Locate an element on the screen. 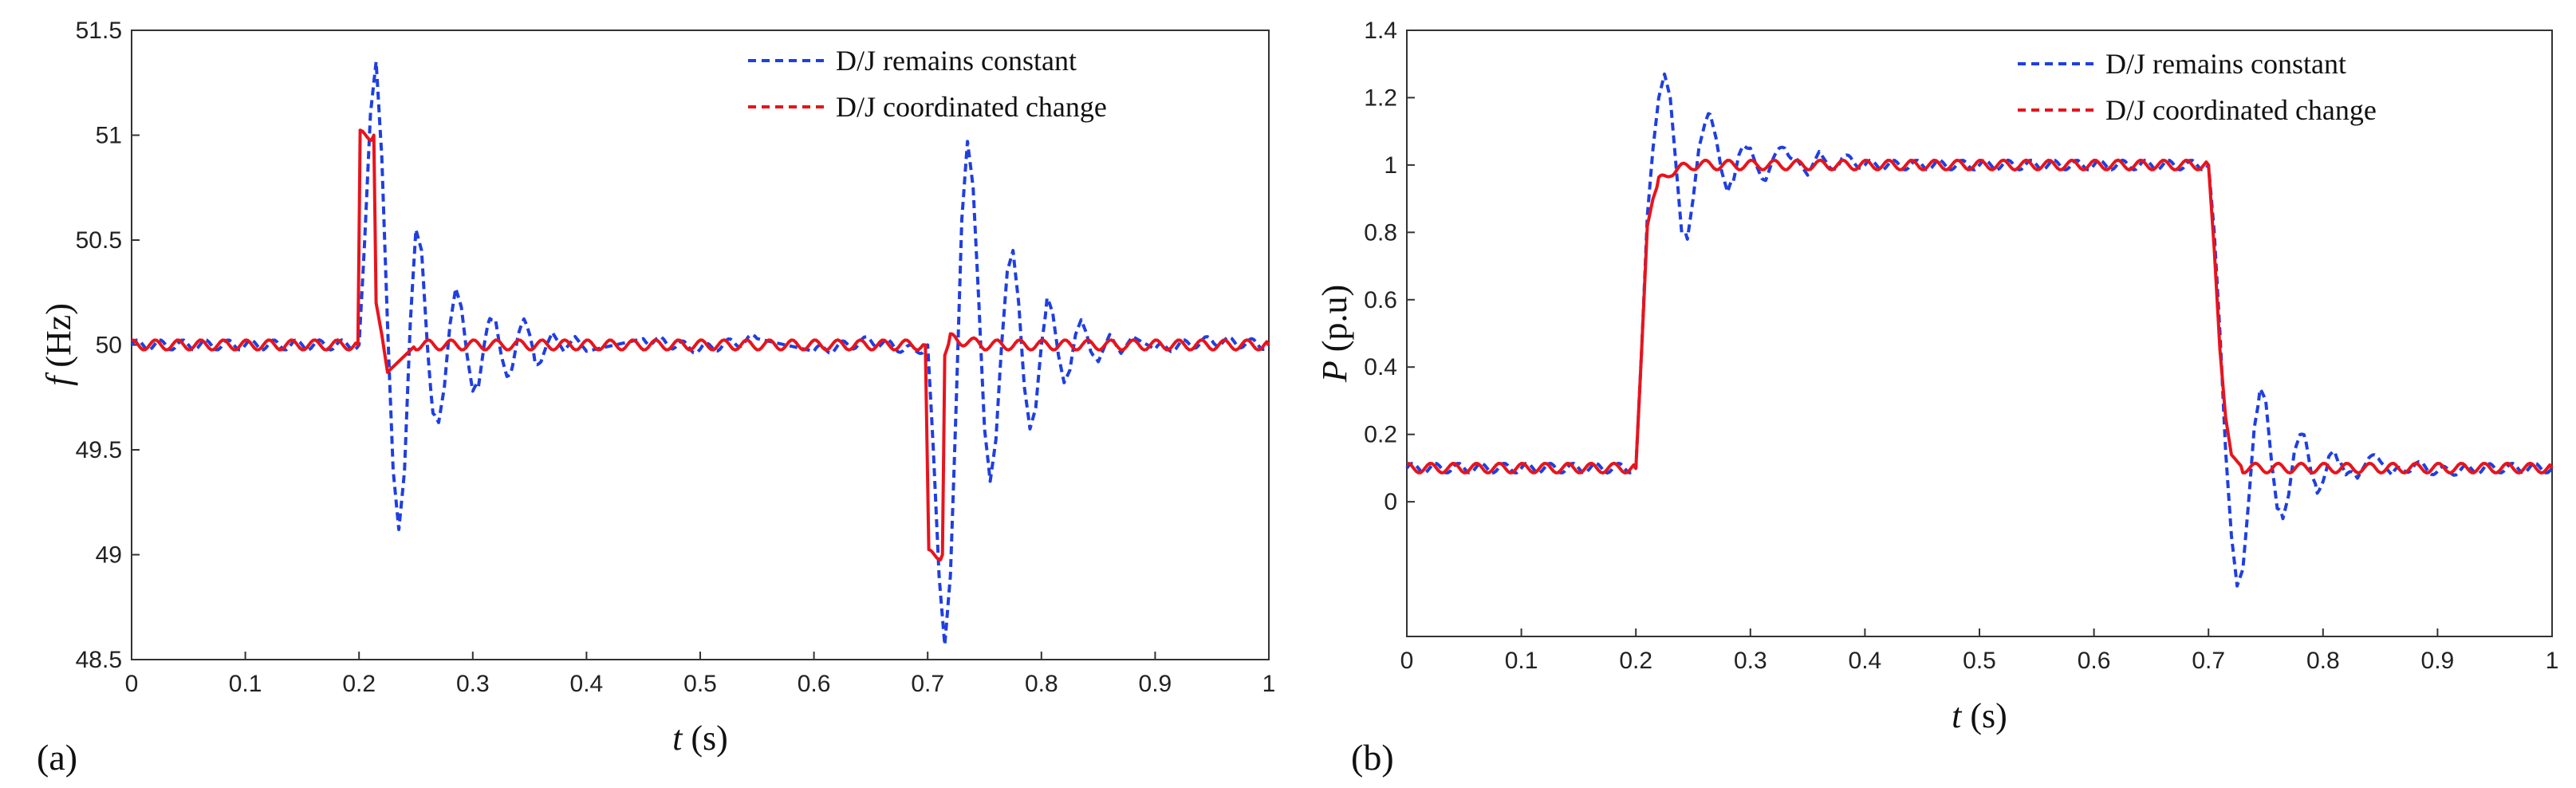 This screenshot has height=788, width=2576. y-axis-symbol-b: P is located at coordinates (1334, 372).